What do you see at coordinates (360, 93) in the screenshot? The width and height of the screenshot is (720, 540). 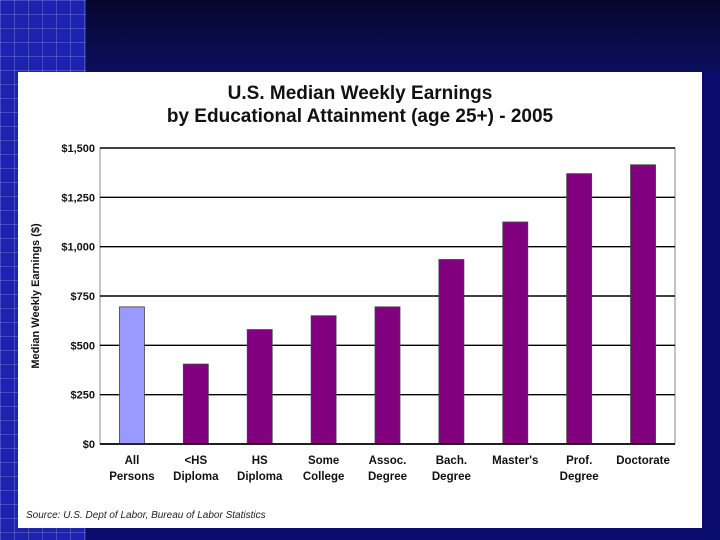 I see `chart-title-line1: U.S. Median Weekly Earnings` at bounding box center [360, 93].